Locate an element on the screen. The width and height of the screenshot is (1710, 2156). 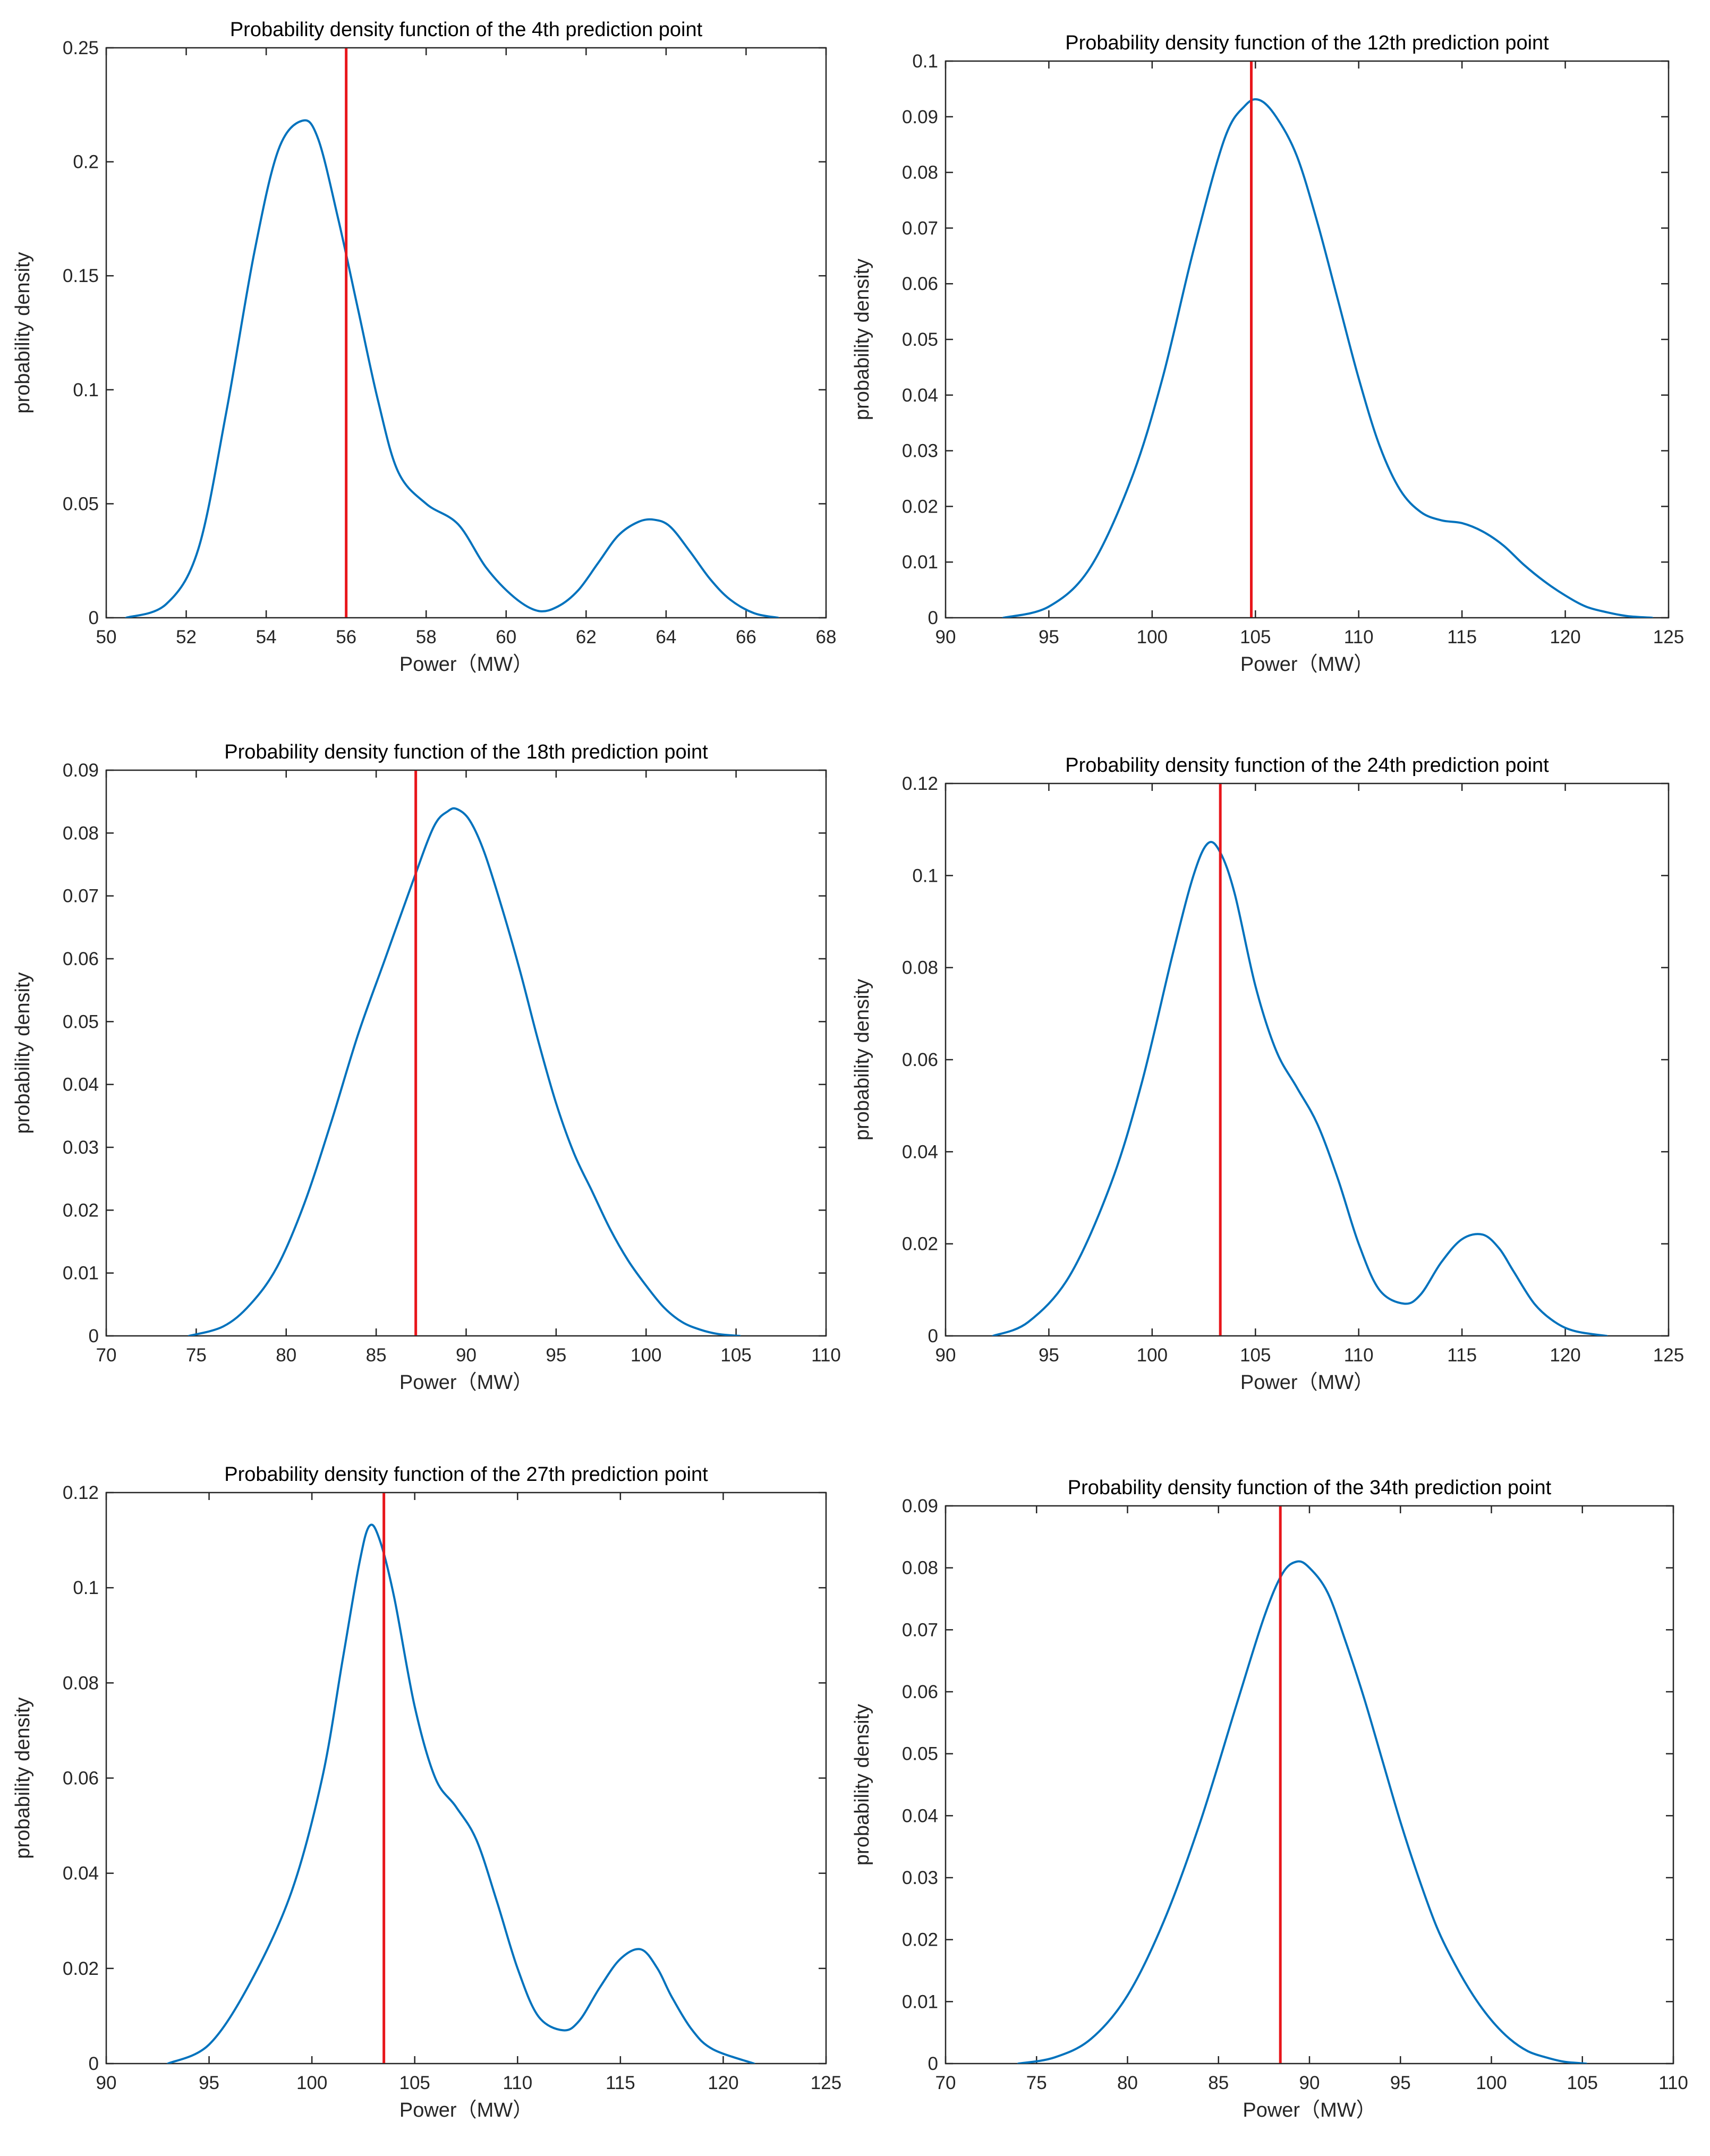
x-tick-label: 62 is located at coordinates (586, 637).